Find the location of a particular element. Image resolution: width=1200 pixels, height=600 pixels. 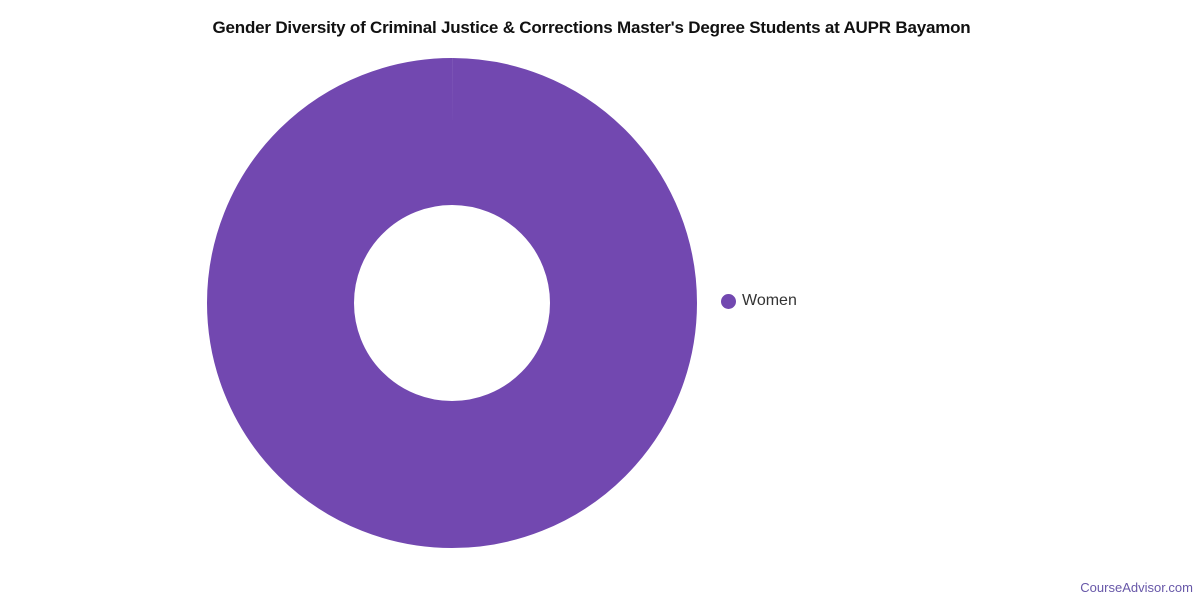

courseadvisor-watermark: CourseAdvisor.com is located at coordinates (1136, 587).